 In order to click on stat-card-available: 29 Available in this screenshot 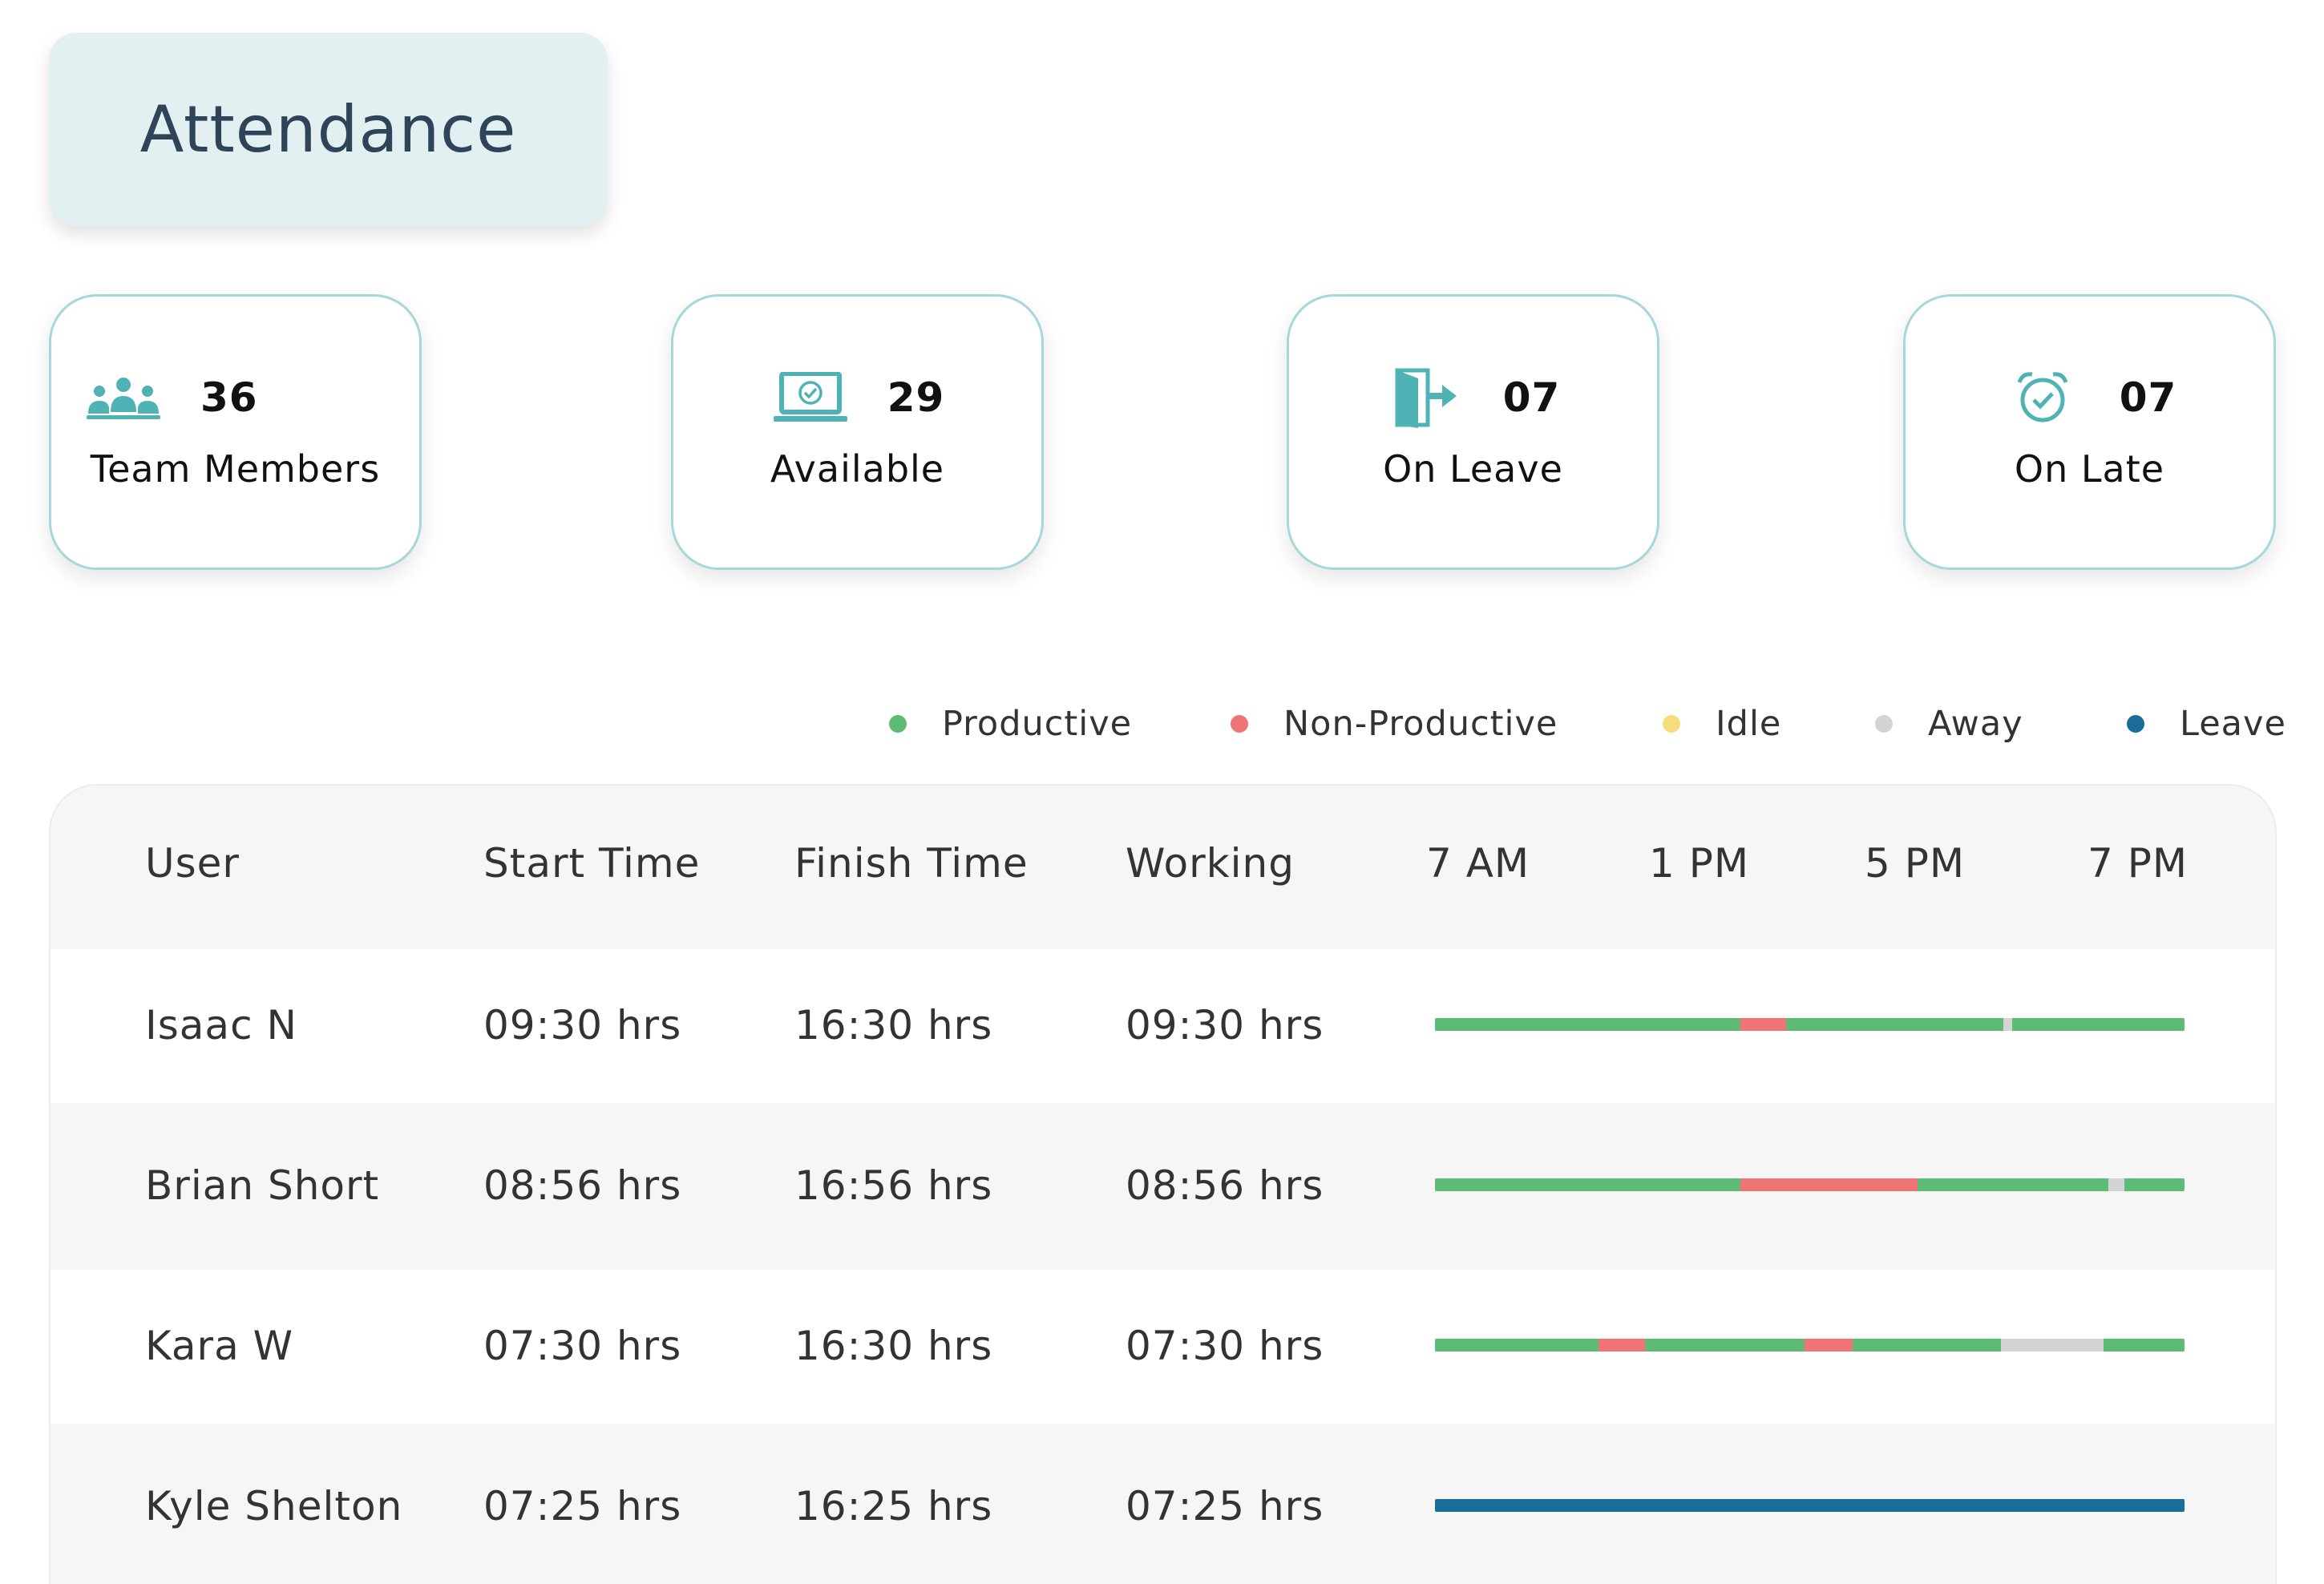, I will do `click(857, 432)`.